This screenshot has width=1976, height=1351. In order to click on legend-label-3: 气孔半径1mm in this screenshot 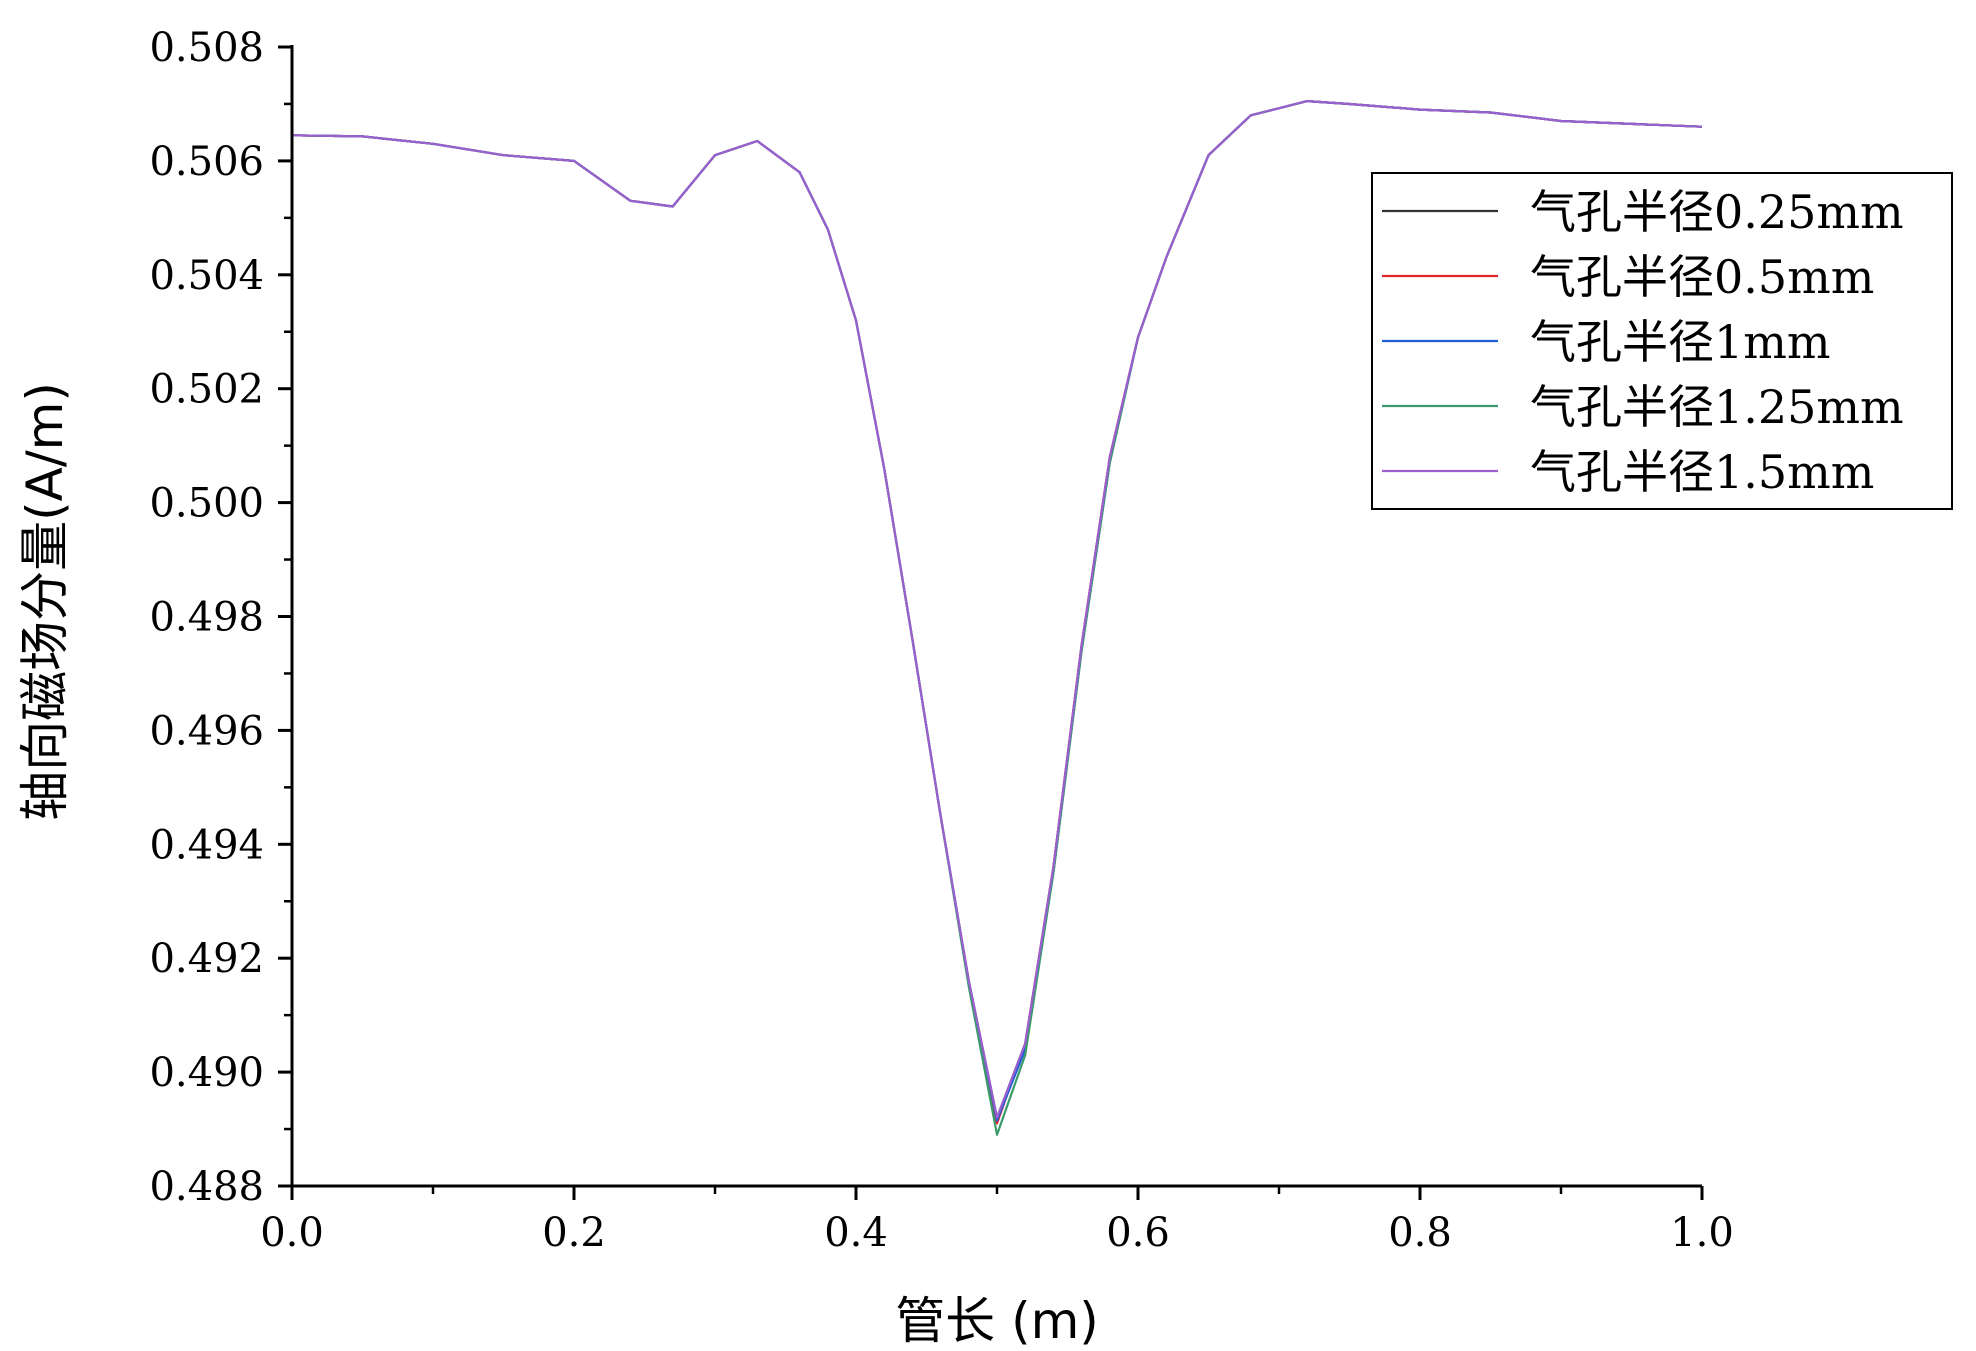, I will do `click(1680, 342)`.